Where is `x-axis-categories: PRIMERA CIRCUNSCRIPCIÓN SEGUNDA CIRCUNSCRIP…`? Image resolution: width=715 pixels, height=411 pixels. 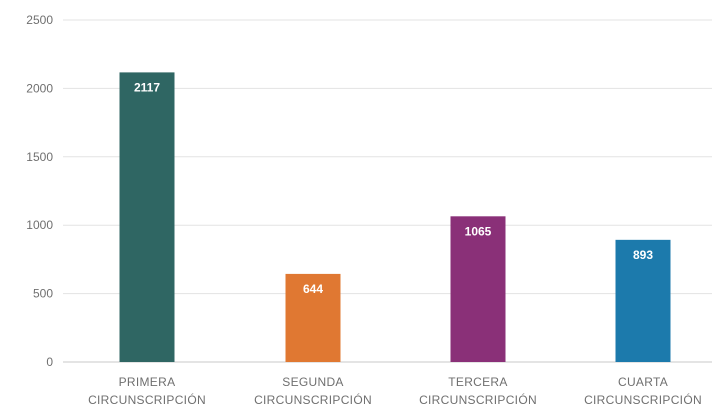
x-axis-categories: PRIMERA CIRCUNSCRIPCIÓN SEGUNDA CIRCUNSCRIP… is located at coordinates (395, 391).